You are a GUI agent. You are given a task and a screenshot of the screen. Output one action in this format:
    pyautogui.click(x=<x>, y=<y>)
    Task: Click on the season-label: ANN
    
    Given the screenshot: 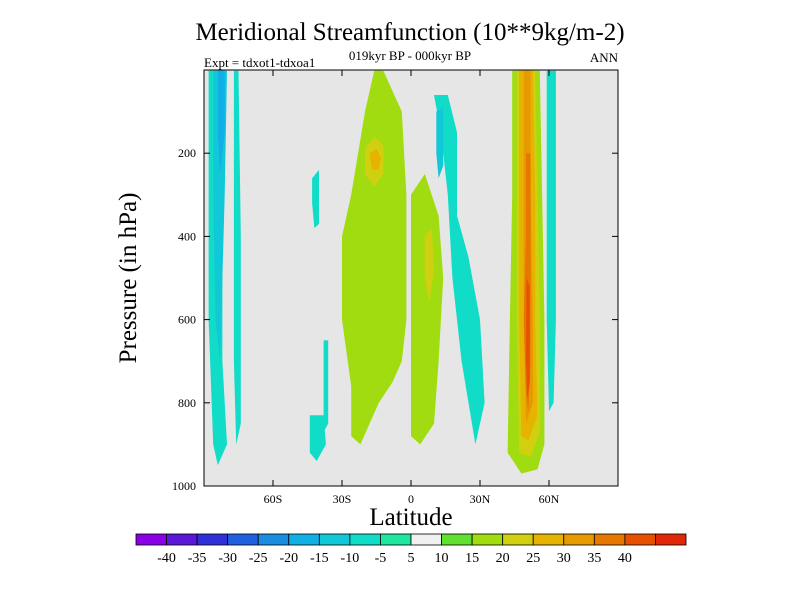 What is the action you would take?
    pyautogui.click(x=604, y=57)
    